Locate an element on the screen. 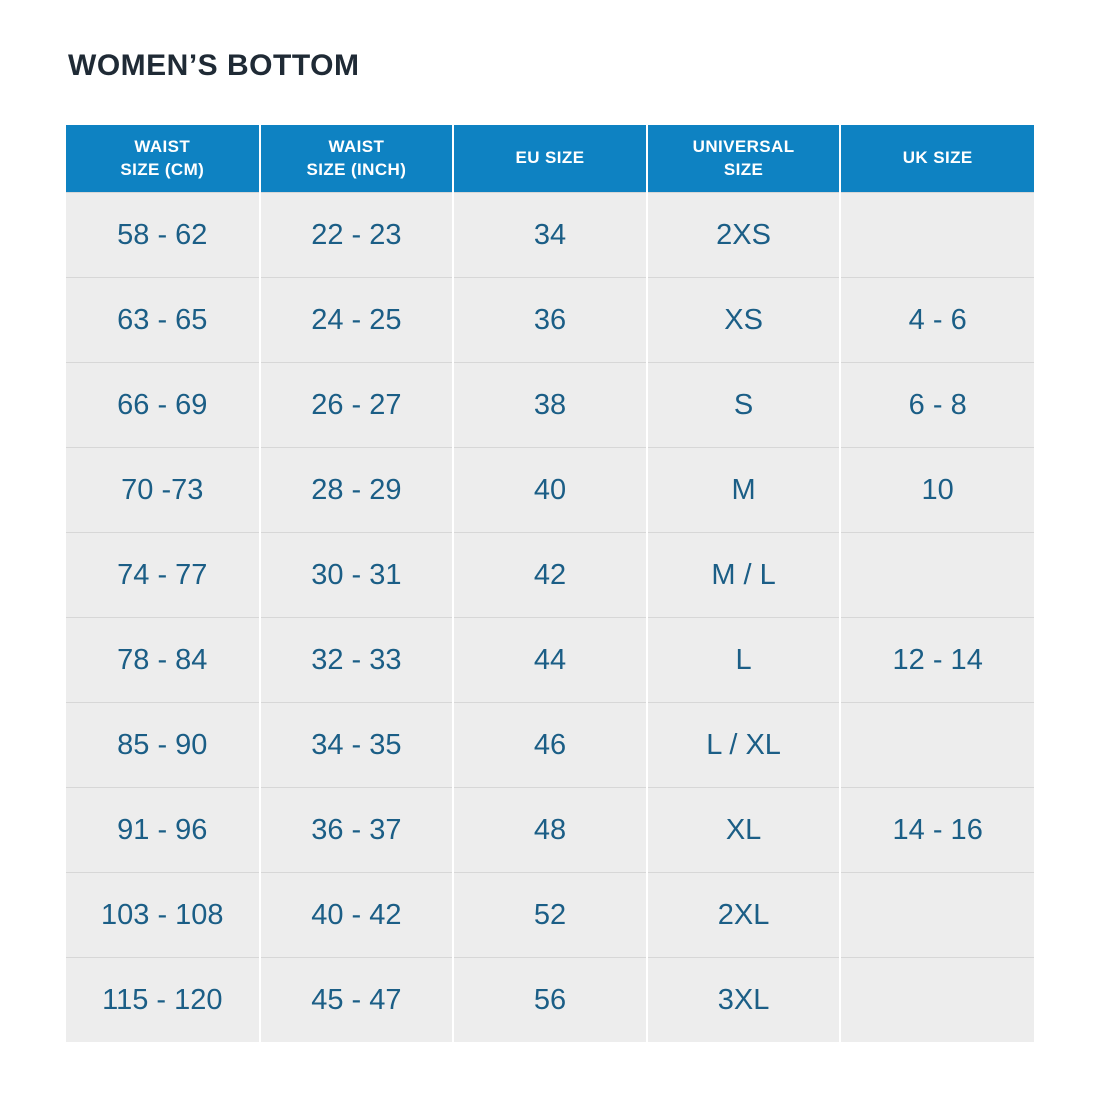 This screenshot has width=1100, height=1100. column-header: WAIST SIZE (INCH) is located at coordinates (356, 159).